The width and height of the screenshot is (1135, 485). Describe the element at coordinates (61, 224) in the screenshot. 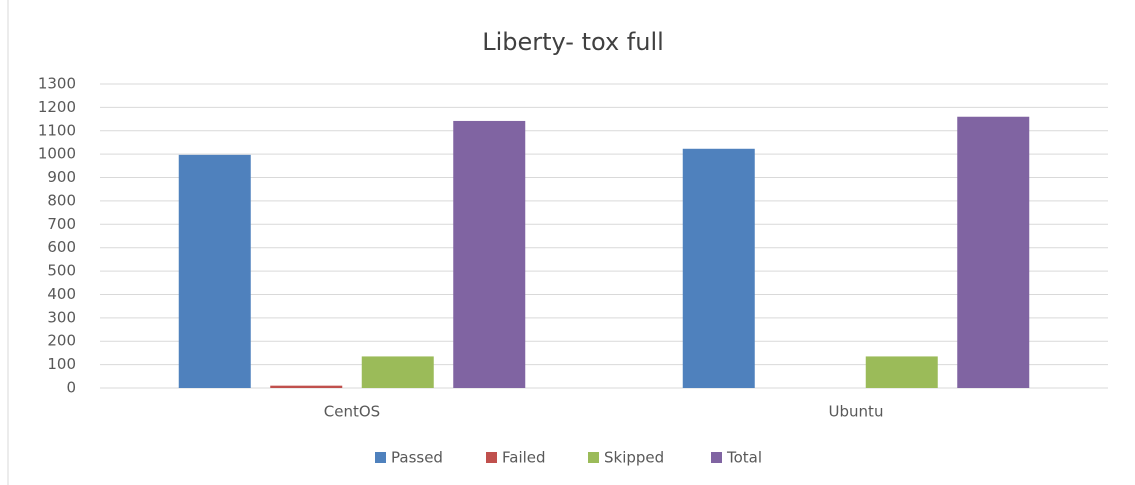

I see `y-tick-label: 700` at that location.